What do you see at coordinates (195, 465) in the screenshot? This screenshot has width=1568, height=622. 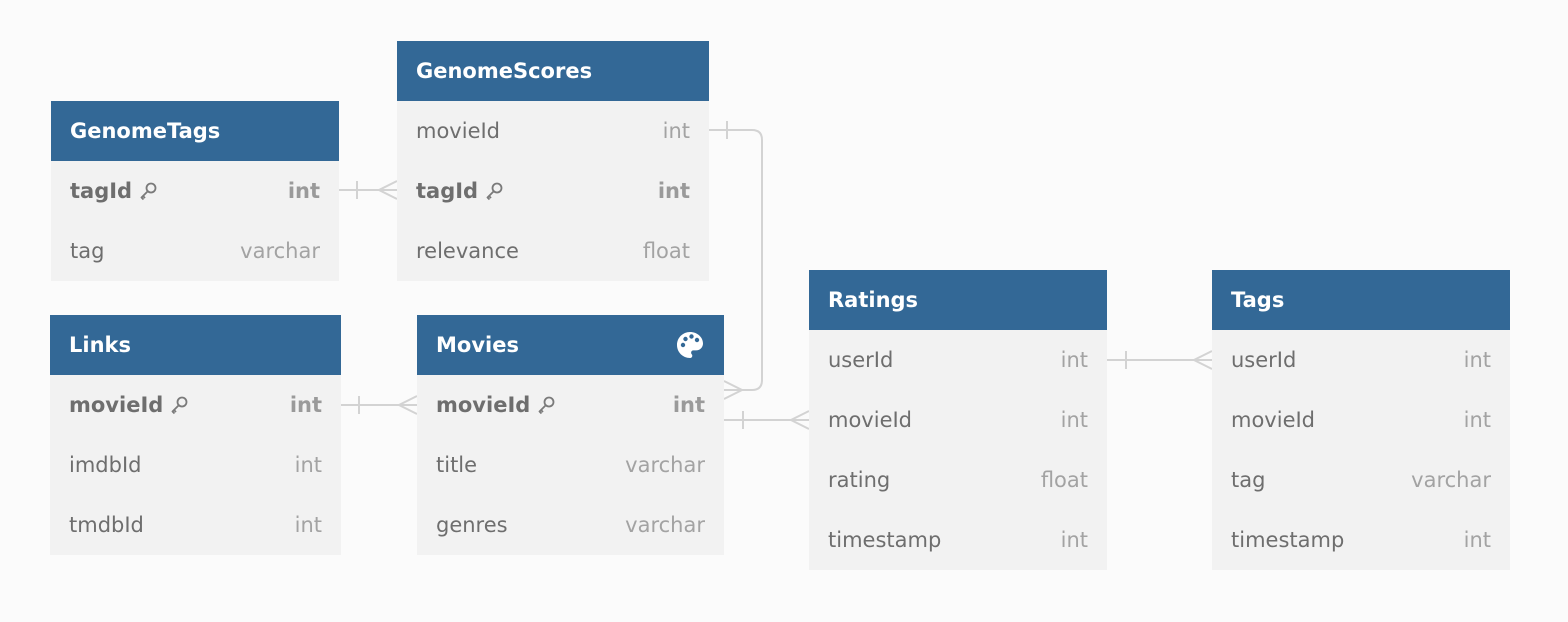 I see `column-row-imdbid: imdbId int` at bounding box center [195, 465].